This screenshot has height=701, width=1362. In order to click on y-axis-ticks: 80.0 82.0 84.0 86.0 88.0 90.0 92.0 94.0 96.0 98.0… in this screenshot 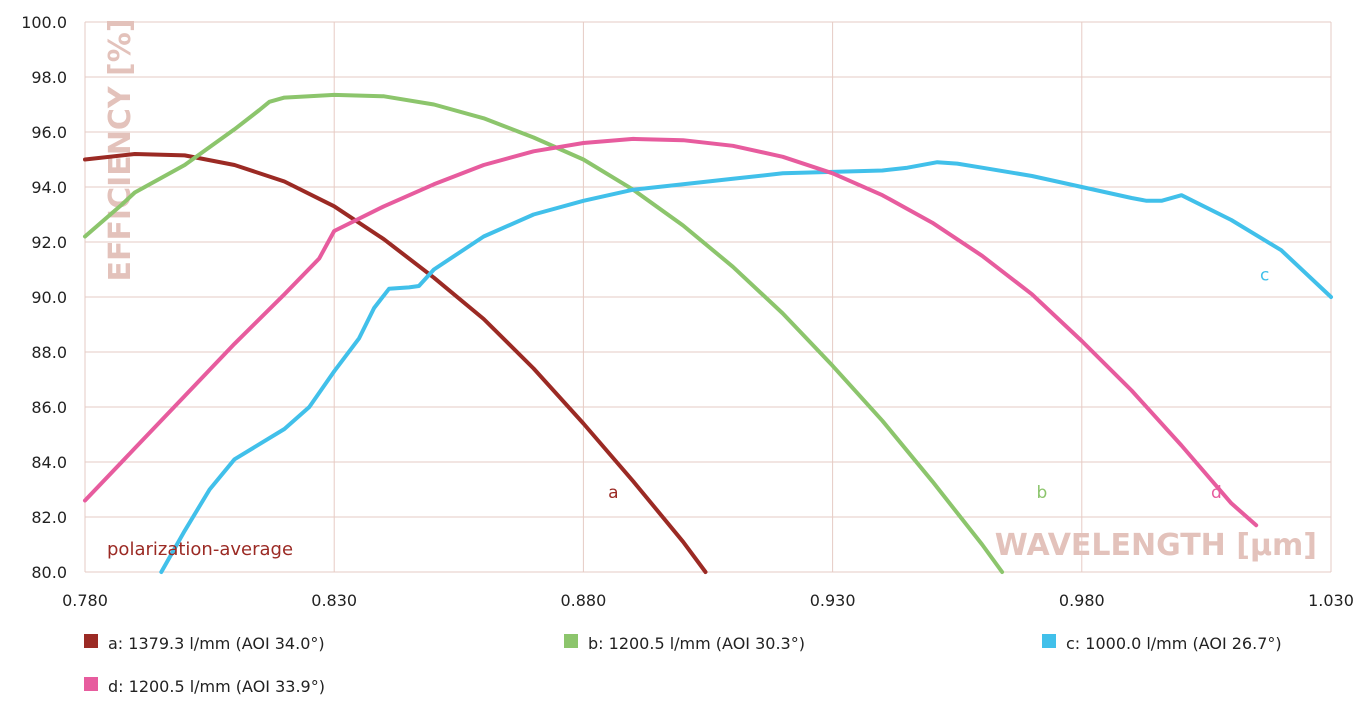, I will do `click(44, 297)`.